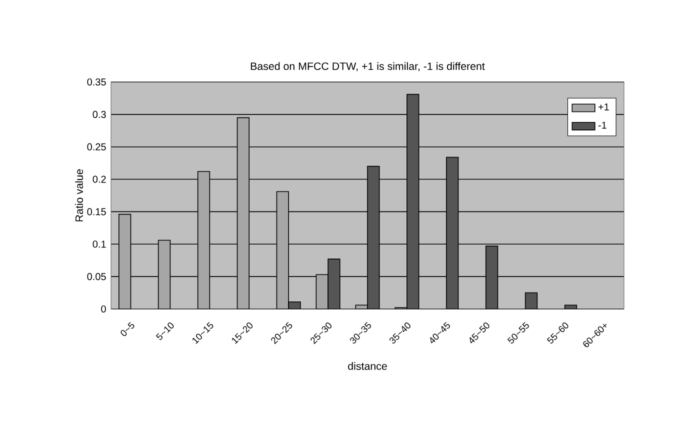 The height and width of the screenshot is (424, 694). What do you see at coordinates (79, 195) in the screenshot?
I see `y-axis-title: Ratio value` at bounding box center [79, 195].